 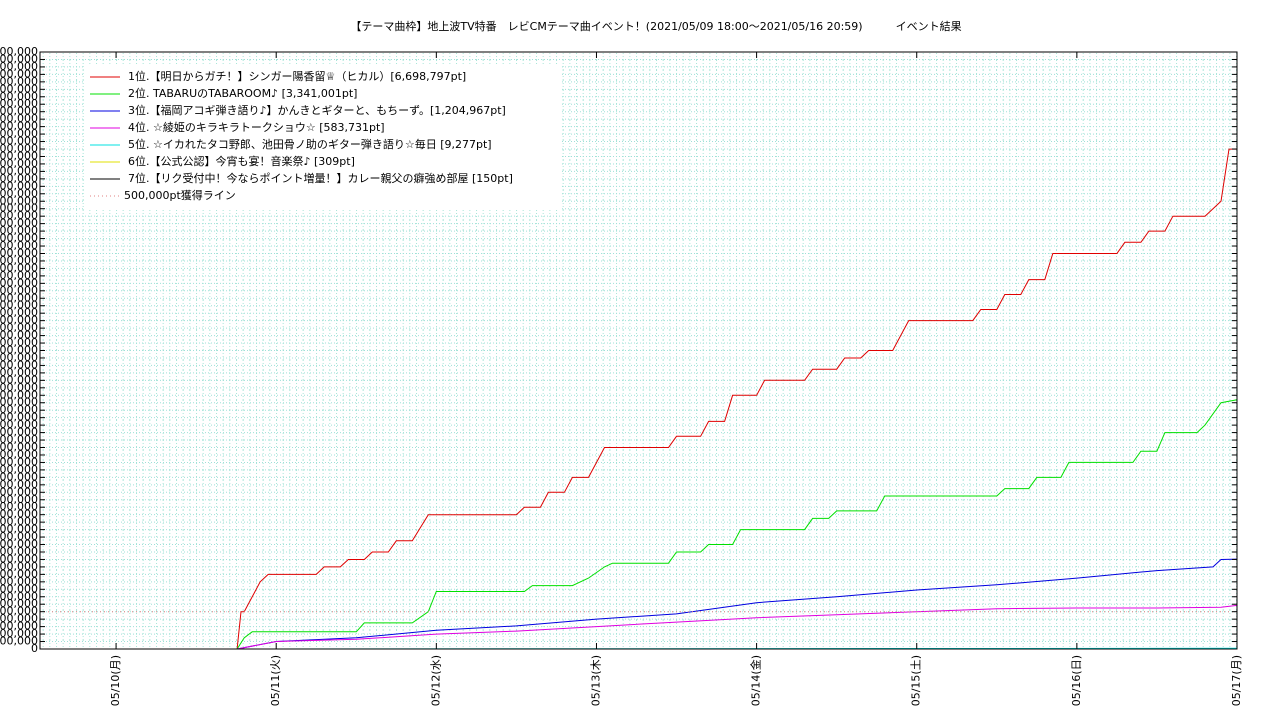 What do you see at coordinates (19, 529) in the screenshot?
I see `y-tick-label: 1,600,000` at bounding box center [19, 529].